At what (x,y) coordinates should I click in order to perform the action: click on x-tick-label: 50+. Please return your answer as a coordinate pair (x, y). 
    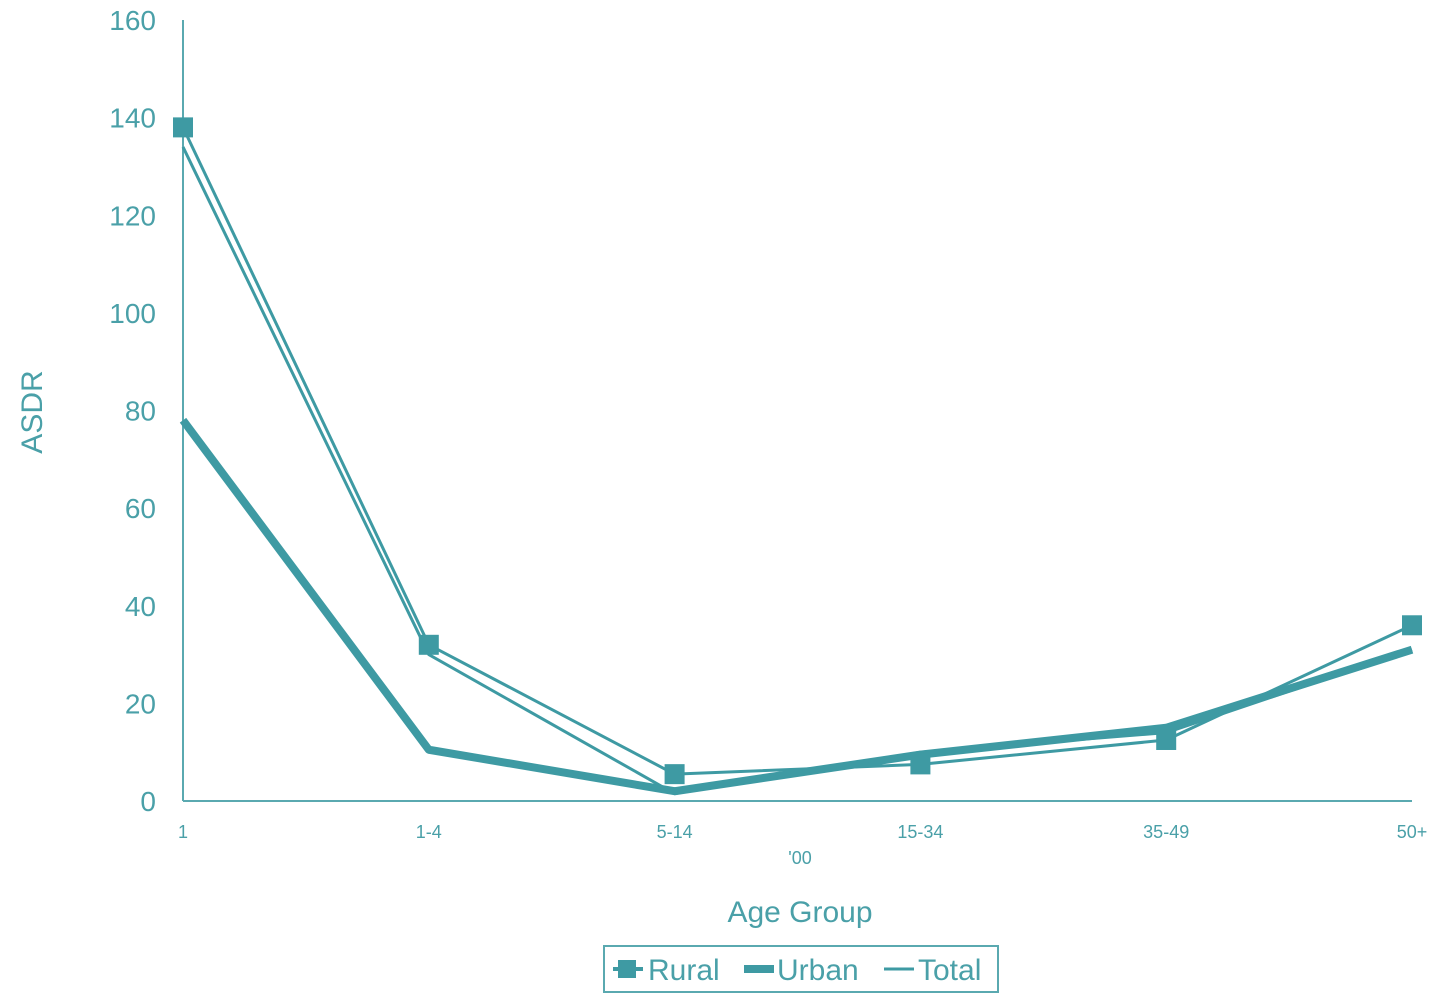
    Looking at the image, I should click on (1412, 832).